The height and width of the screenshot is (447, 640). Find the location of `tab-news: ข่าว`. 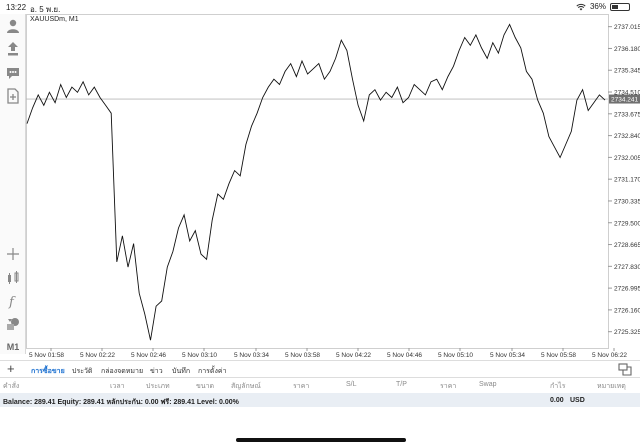

tab-news: ข่าว is located at coordinates (156, 371).